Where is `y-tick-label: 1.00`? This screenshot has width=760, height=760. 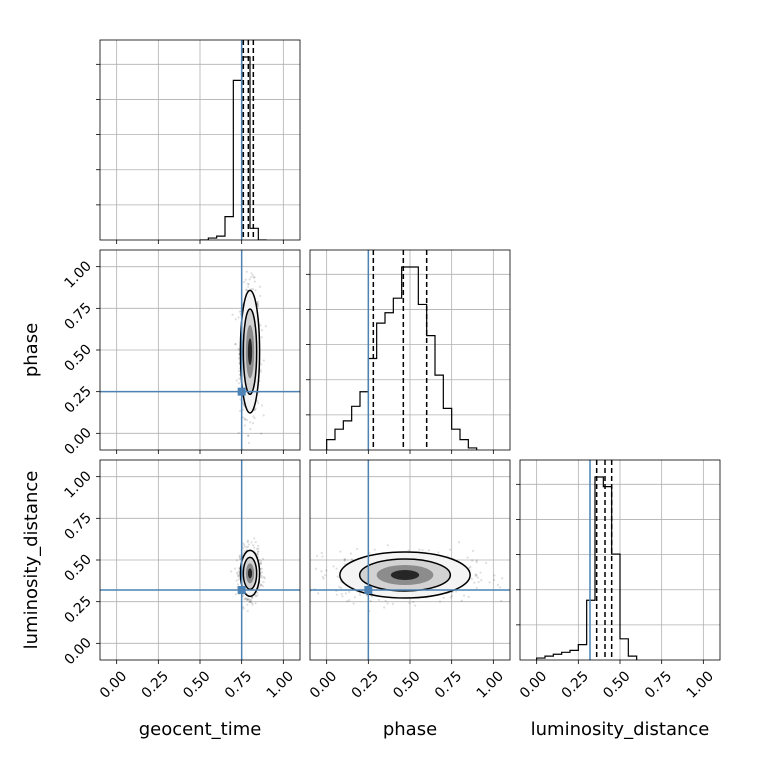 y-tick-label: 1.00 is located at coordinates (77, 274).